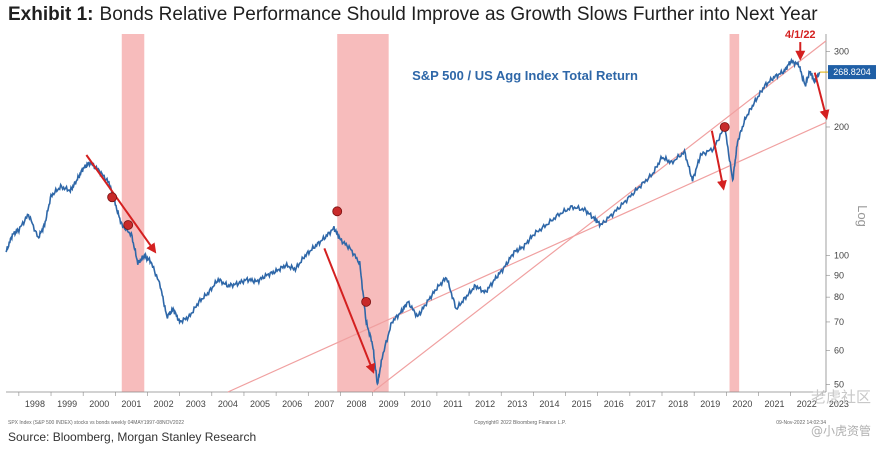  I want to click on y-tick-50: 50, so click(839, 384).